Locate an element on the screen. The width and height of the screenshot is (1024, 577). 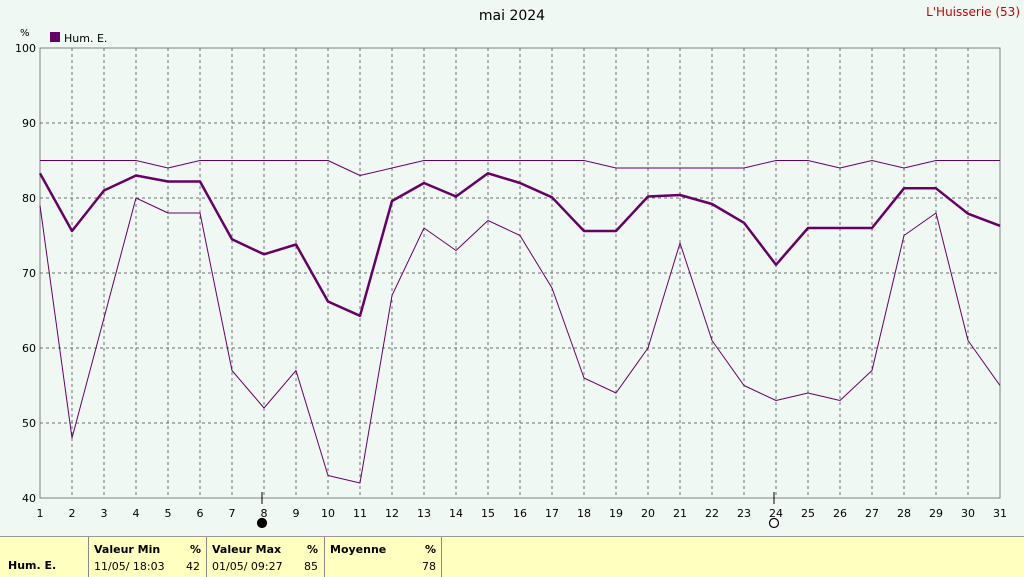
x-tick-label: 20 is located at coordinates (648, 513).